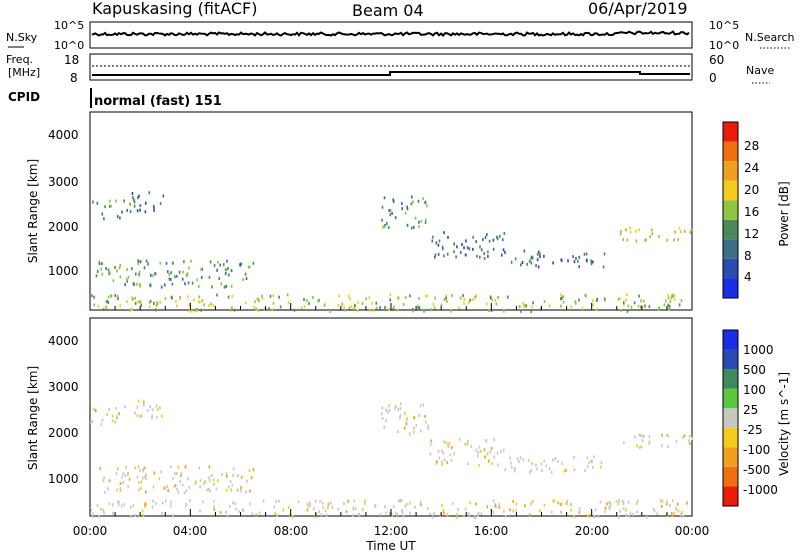 Image resolution: width=800 pixels, height=554 pixels. What do you see at coordinates (730, 418) in the screenshot?
I see `colorbar-frame` at bounding box center [730, 418].